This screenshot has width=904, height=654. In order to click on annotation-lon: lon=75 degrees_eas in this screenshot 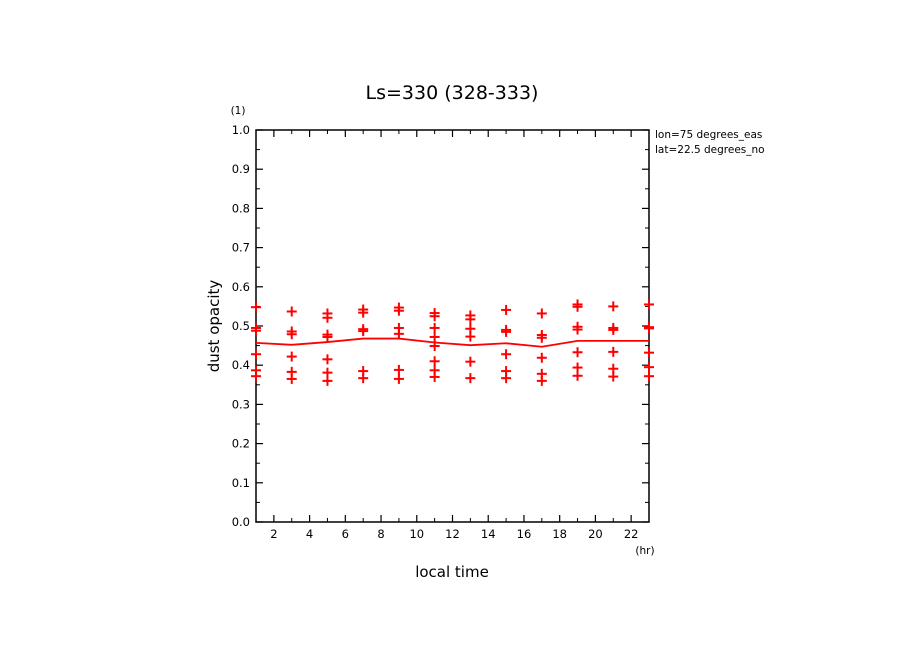, I will do `click(708, 135)`.